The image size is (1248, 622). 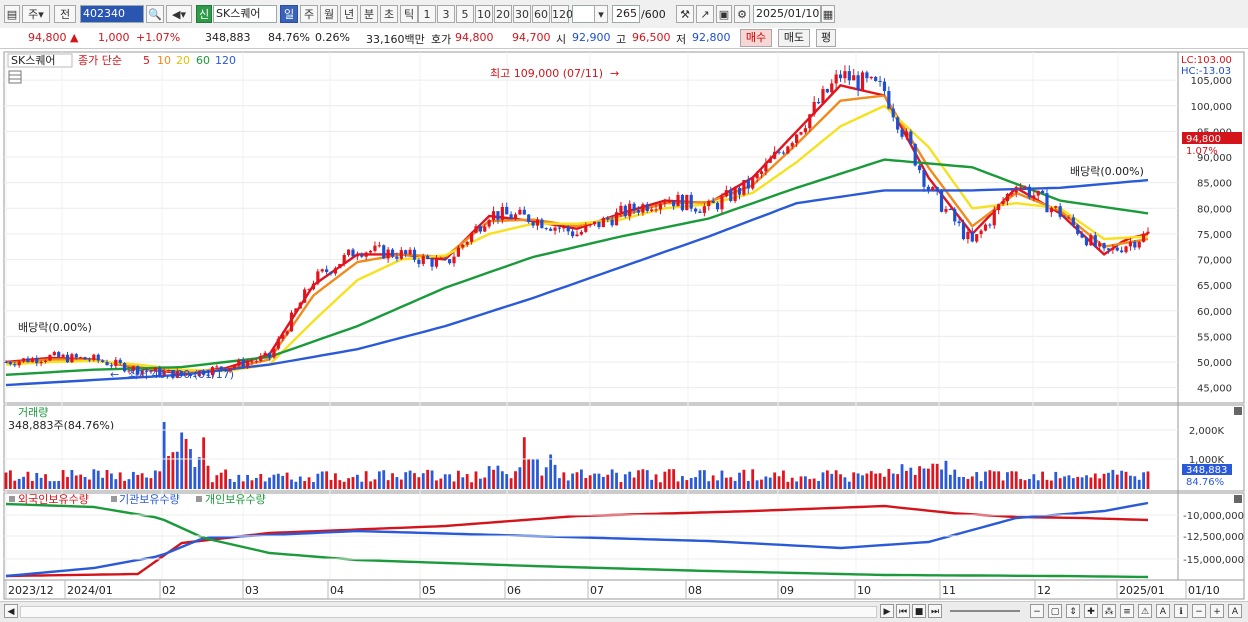 What do you see at coordinates (1206, 71) in the screenshot?
I see `hc-label: HC:-13.03` at bounding box center [1206, 71].